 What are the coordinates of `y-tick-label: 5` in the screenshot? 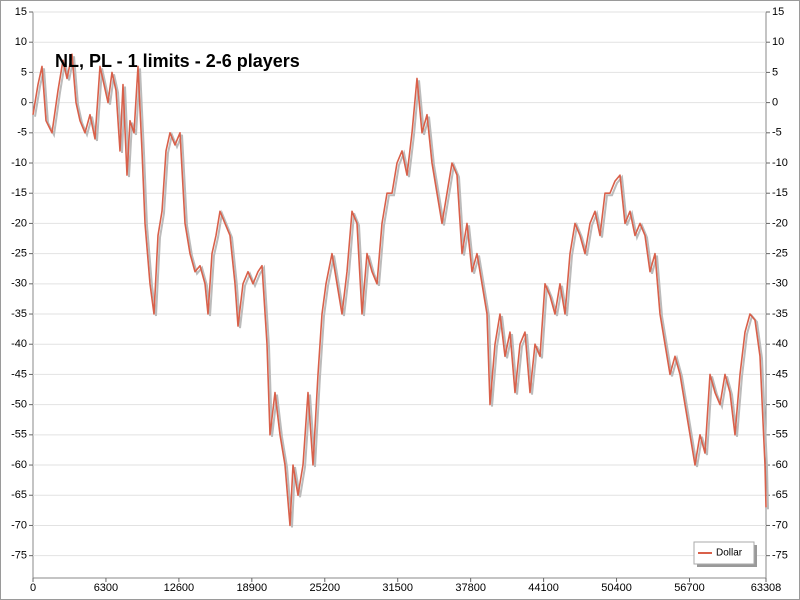 It's located at (24, 72).